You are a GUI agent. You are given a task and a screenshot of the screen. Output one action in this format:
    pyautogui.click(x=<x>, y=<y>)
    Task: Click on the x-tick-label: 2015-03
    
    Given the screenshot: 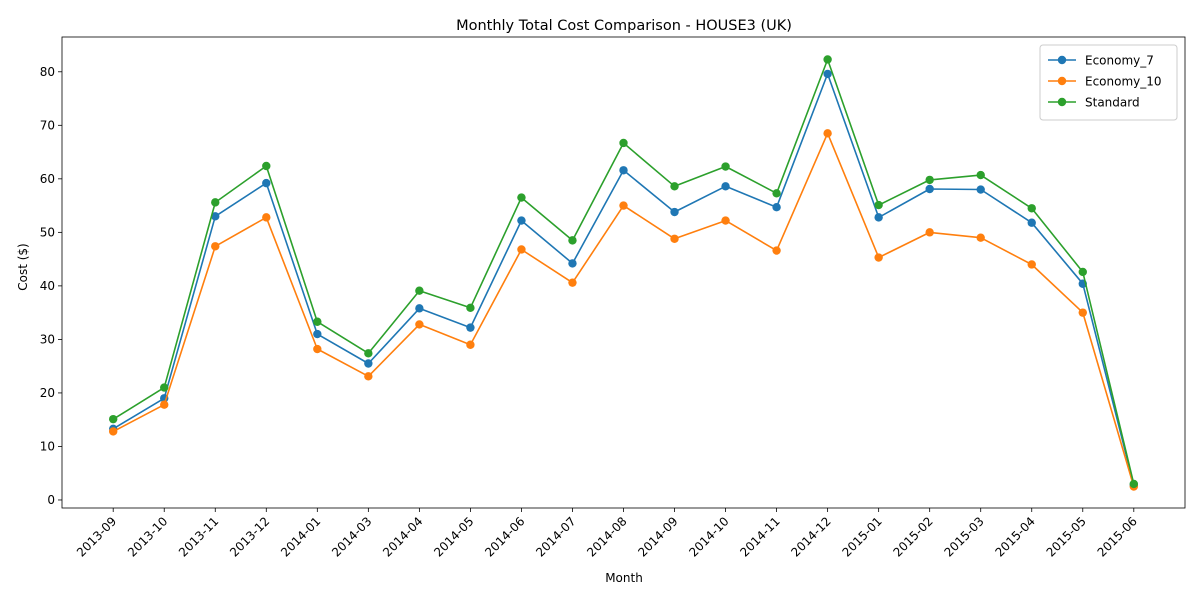 What is the action you would take?
    pyautogui.click(x=963, y=536)
    